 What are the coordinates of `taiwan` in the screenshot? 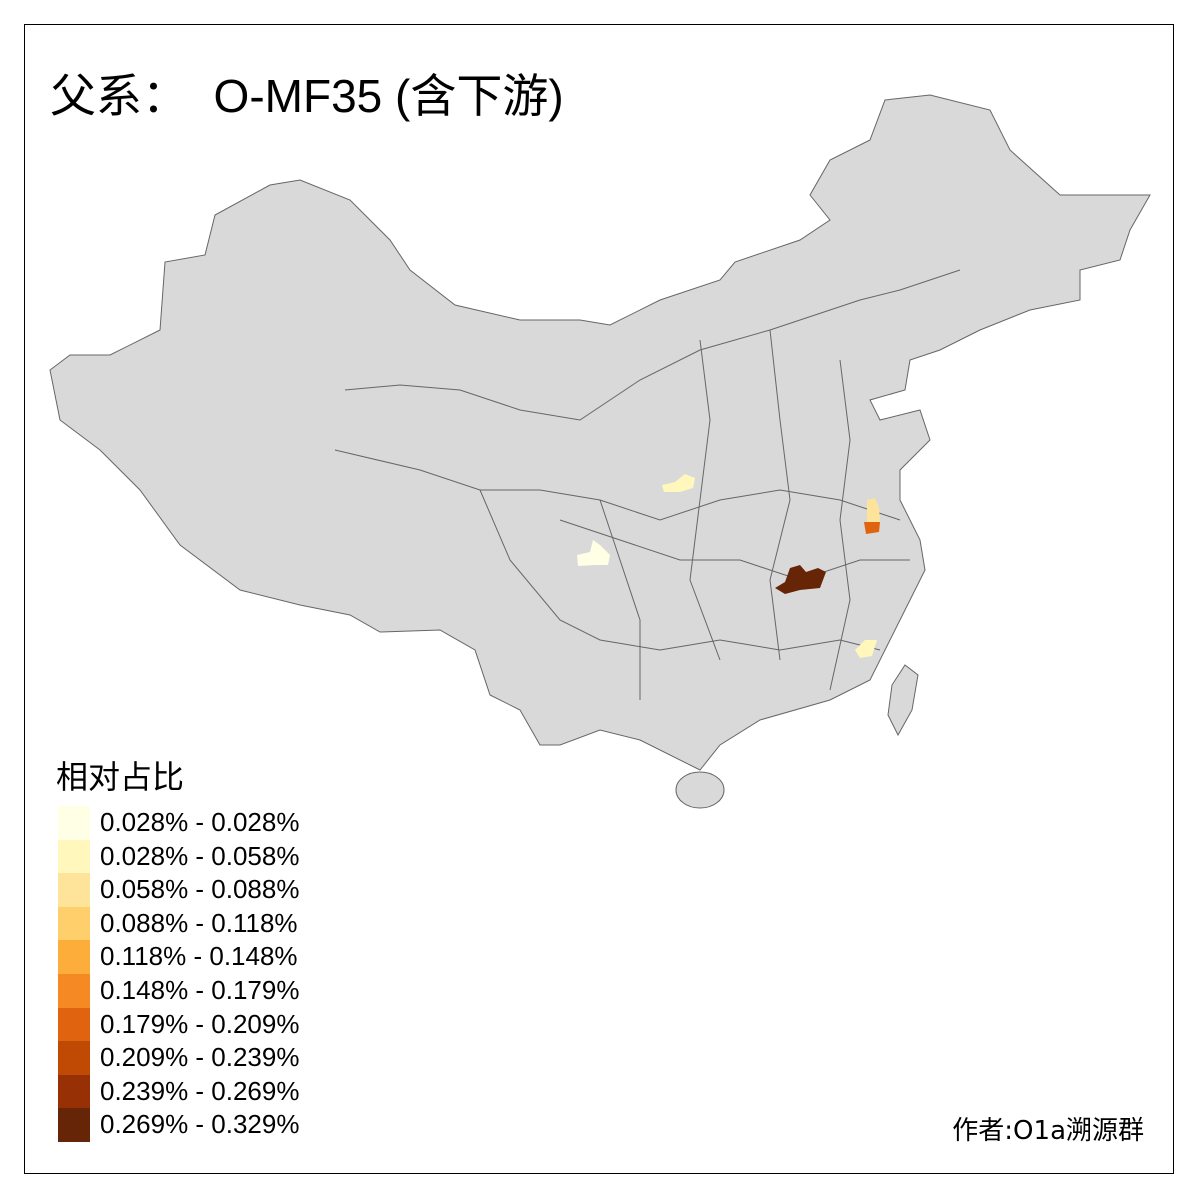 It's located at (903, 700).